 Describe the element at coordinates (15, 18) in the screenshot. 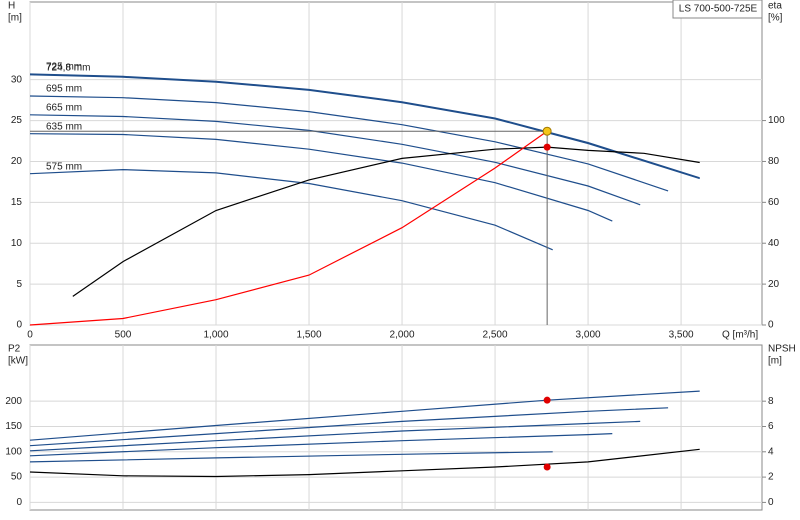

I see `y-axis-label: [m]` at that location.